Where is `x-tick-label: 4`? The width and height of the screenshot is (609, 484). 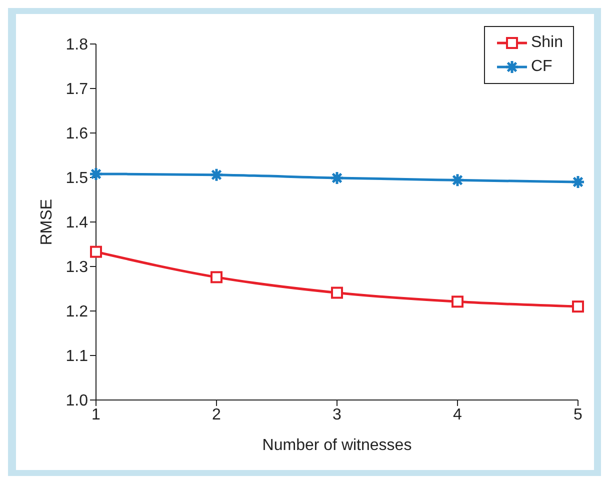
x-tick-label: 4 is located at coordinates (457, 415).